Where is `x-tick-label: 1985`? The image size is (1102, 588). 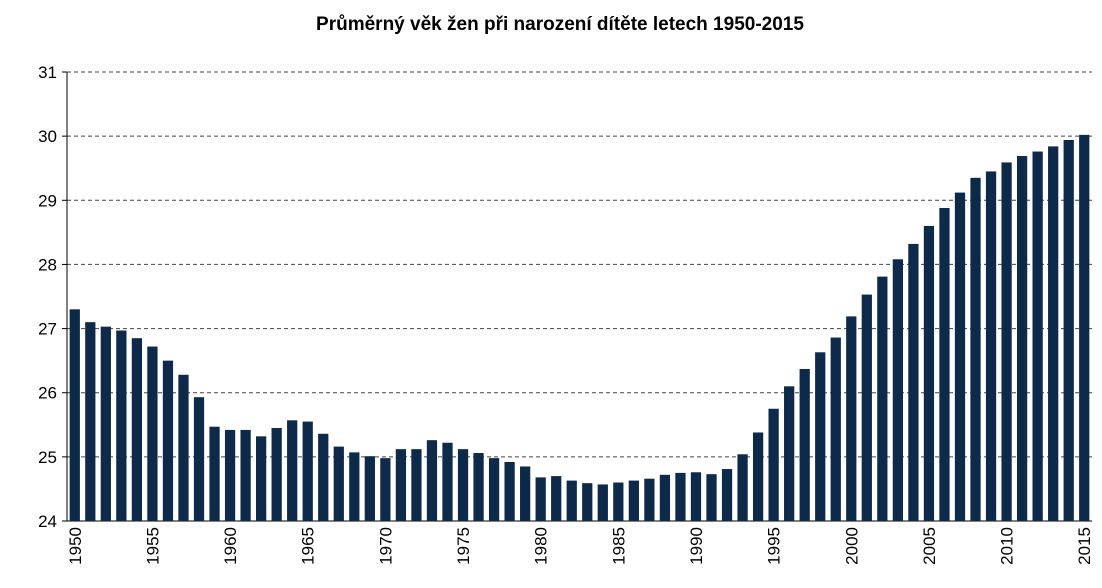
x-tick-label: 1985 is located at coordinates (618, 546).